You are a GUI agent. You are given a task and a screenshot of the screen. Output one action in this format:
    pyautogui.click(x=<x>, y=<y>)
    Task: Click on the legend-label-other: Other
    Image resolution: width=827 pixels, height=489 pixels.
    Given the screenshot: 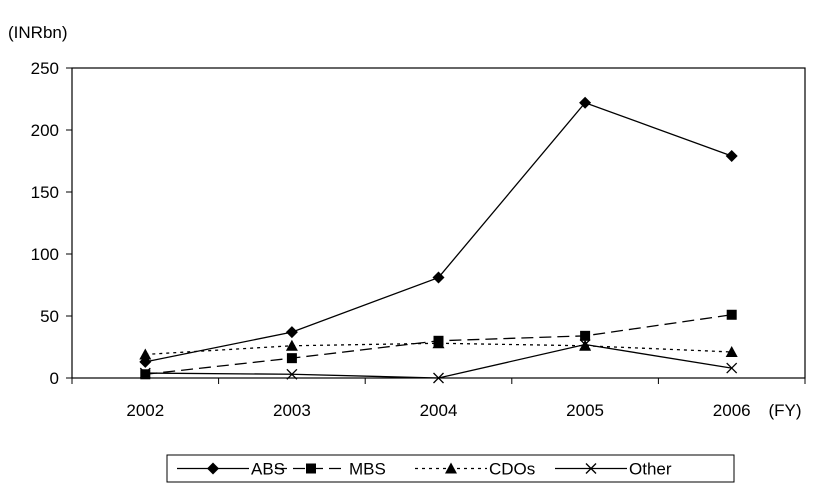 What is the action you would take?
    pyautogui.click(x=650, y=469)
    